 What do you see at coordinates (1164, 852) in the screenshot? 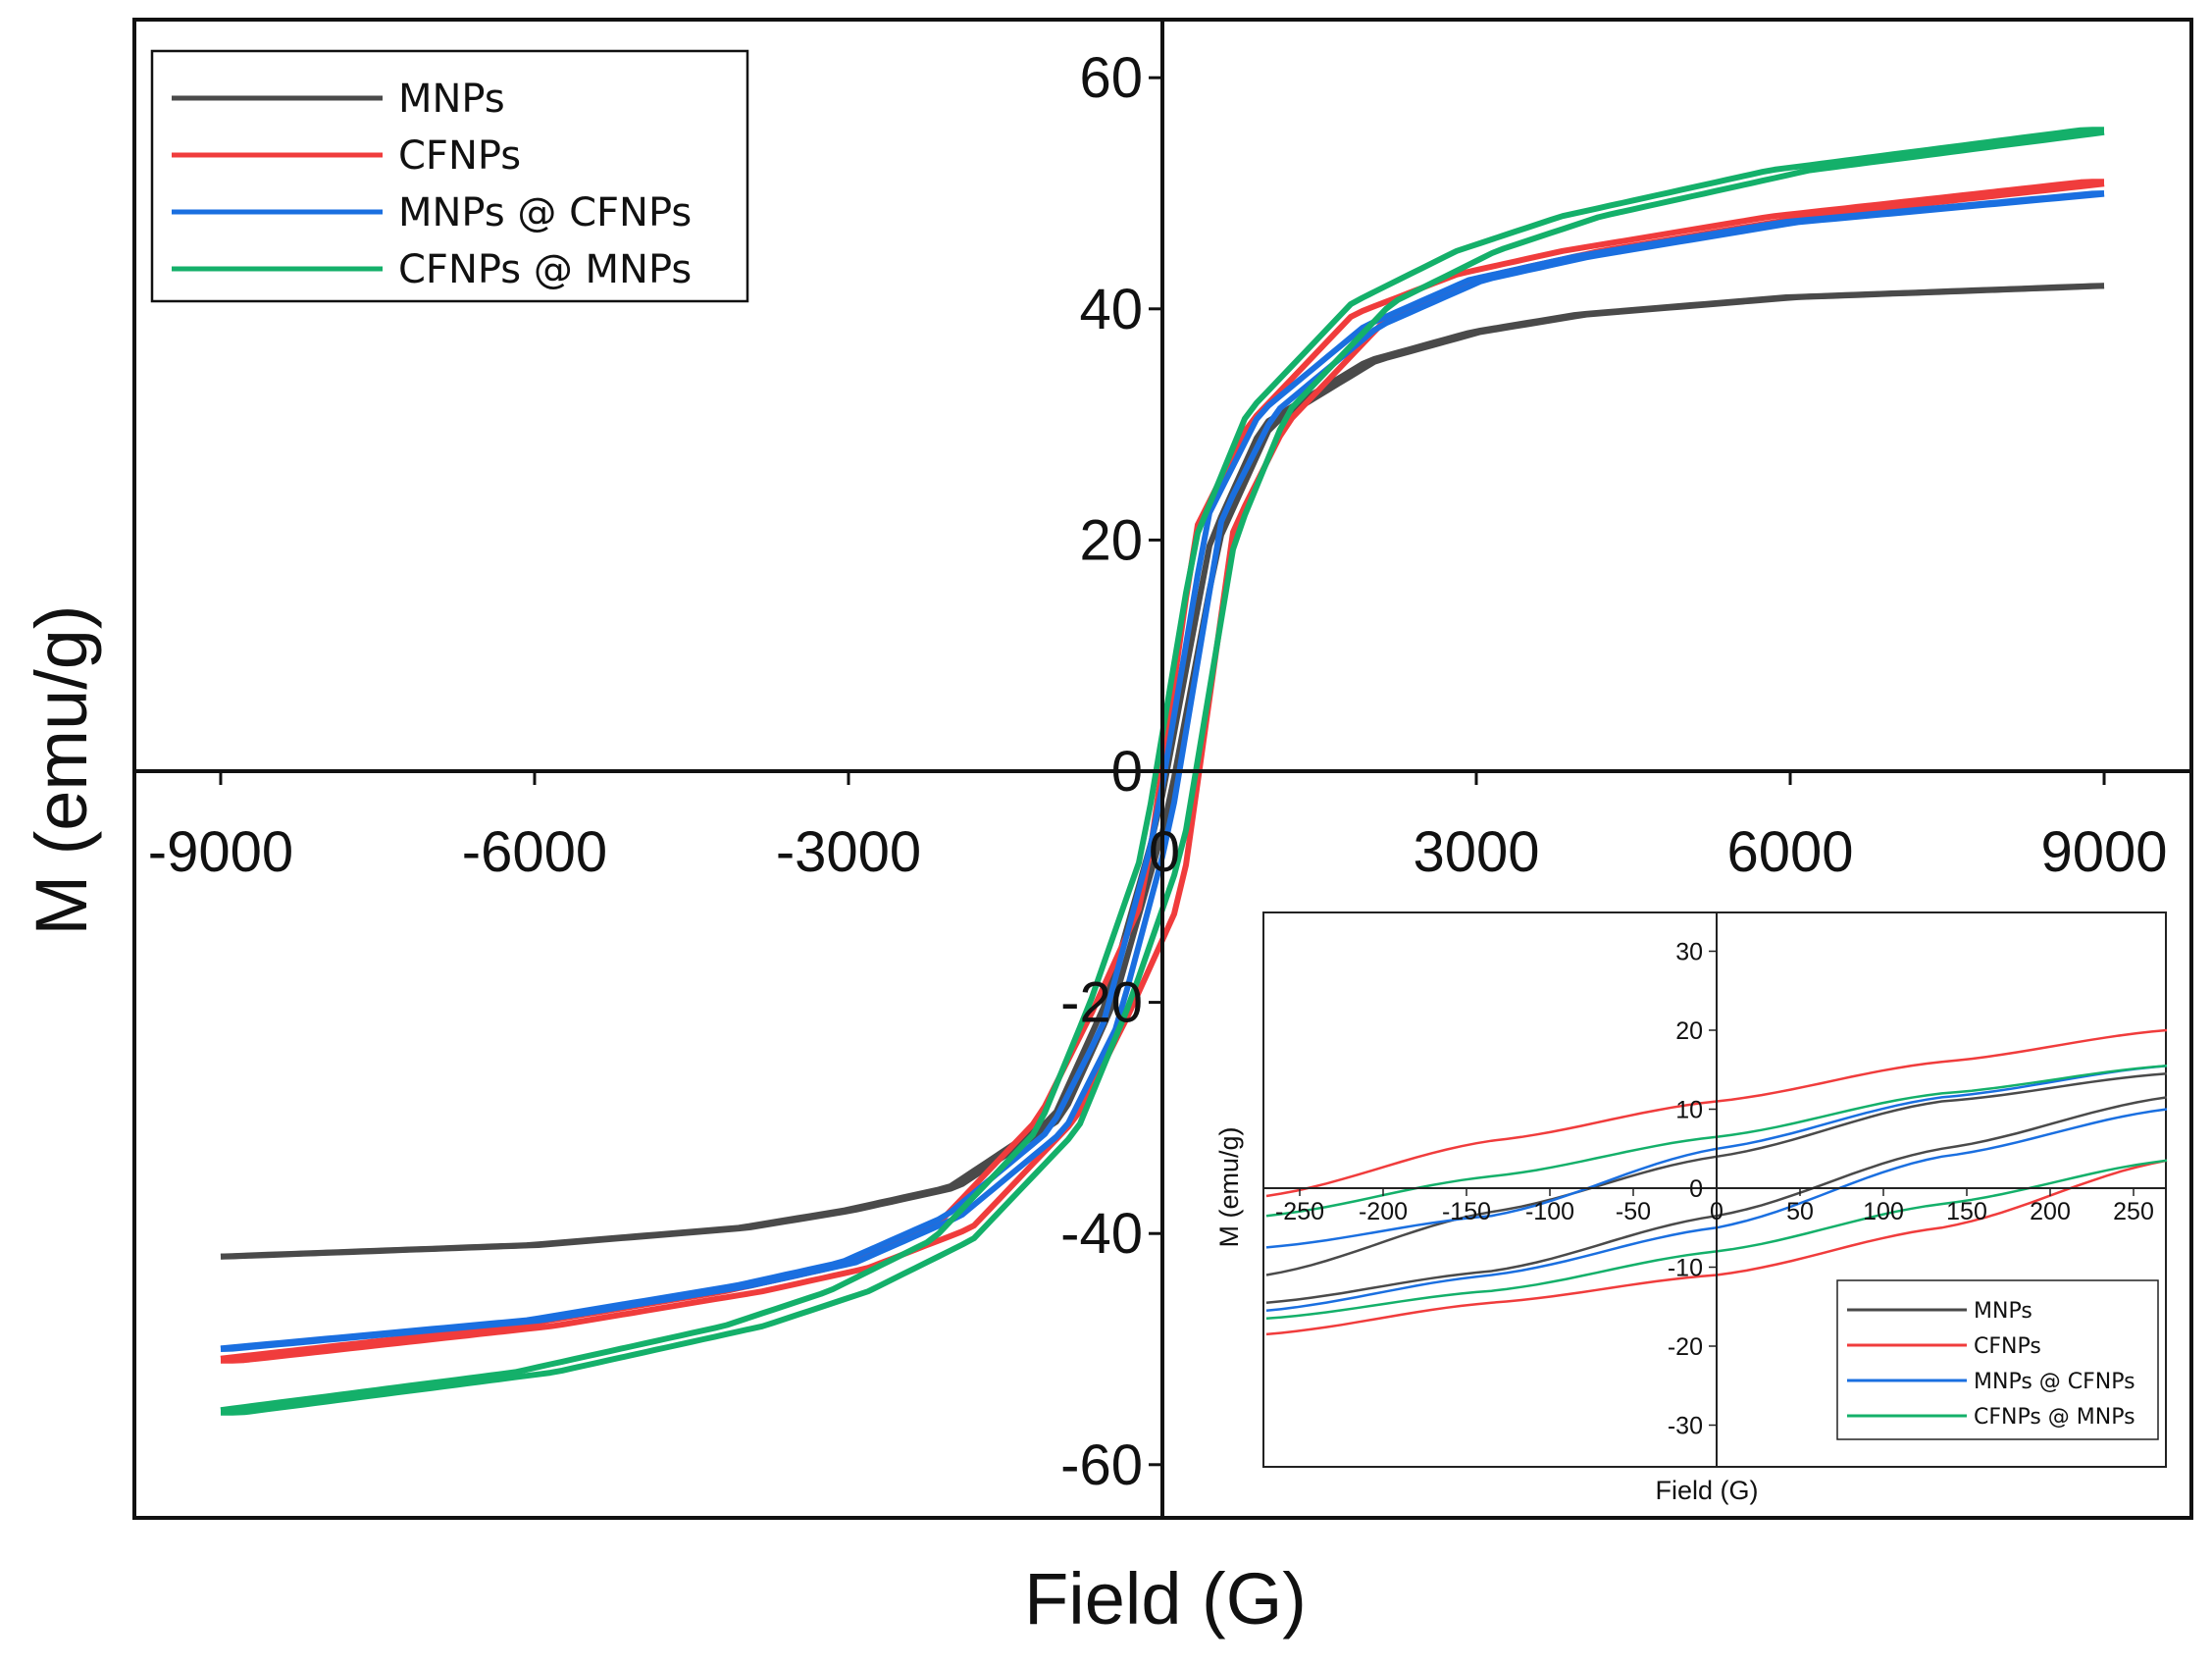
I see `main-x-tick-label: 0` at bounding box center [1164, 852].